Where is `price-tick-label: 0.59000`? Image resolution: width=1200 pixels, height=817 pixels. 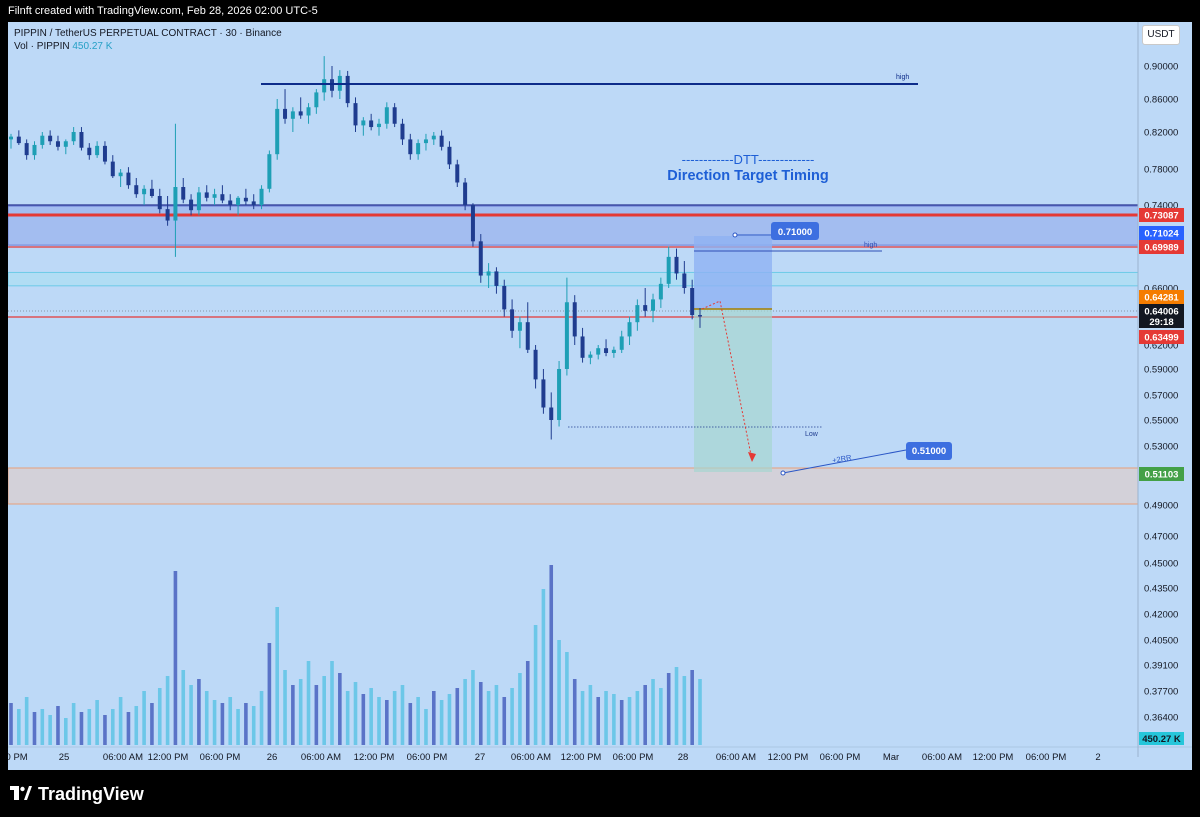
price-tick-label: 0.59000 is located at coordinates (1161, 370).